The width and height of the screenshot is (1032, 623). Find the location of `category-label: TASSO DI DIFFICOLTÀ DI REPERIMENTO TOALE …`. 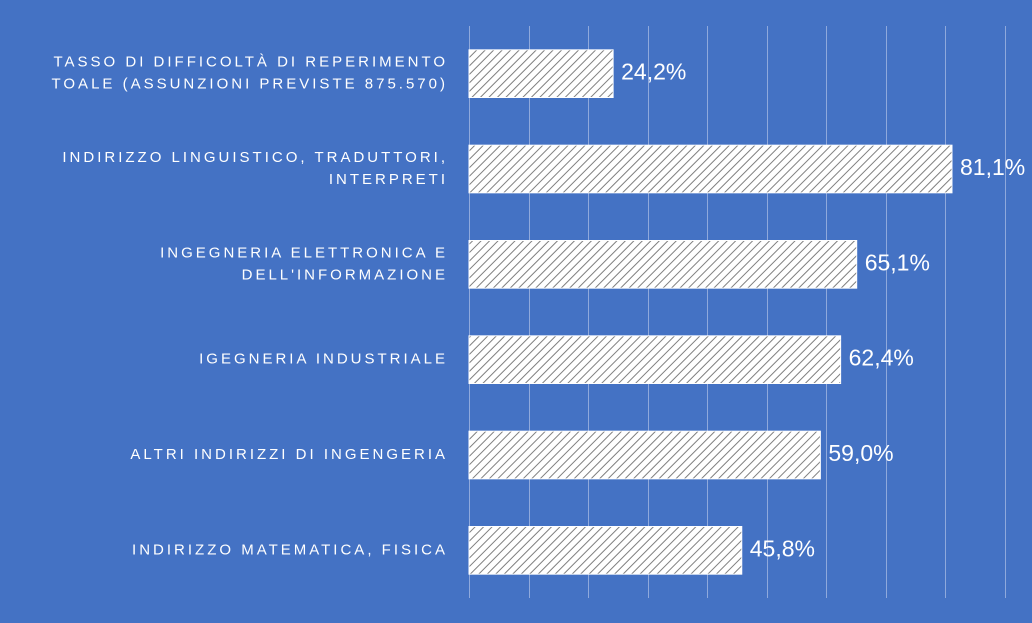

category-label: TASSO DI DIFFICOLTÀ DI REPERIMENTO TOALE … is located at coordinates (250, 73).